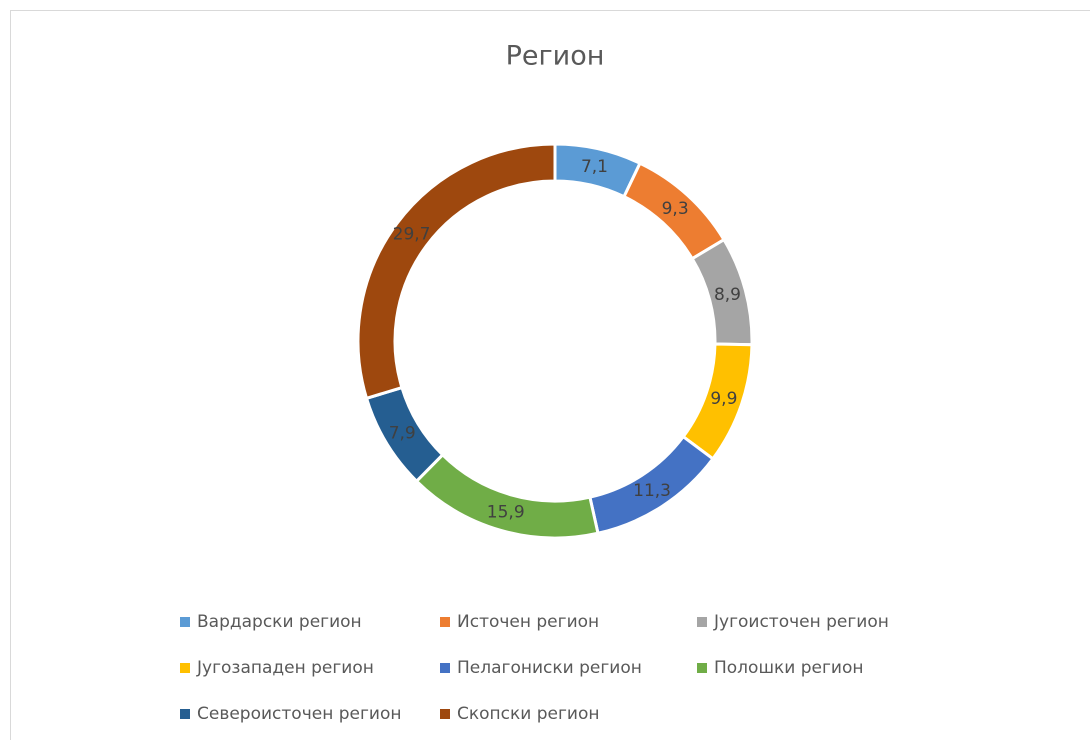 Image resolution: width=1090 pixels, height=740 pixels. What do you see at coordinates (506, 513) in the screenshot?
I see `data-label: 15,9` at bounding box center [506, 513].